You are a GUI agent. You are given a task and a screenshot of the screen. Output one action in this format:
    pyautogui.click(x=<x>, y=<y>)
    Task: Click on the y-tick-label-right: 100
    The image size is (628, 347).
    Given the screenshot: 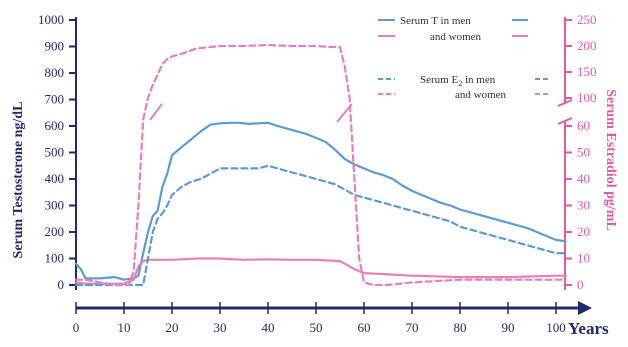 What is the action you would take?
    pyautogui.click(x=587, y=97)
    